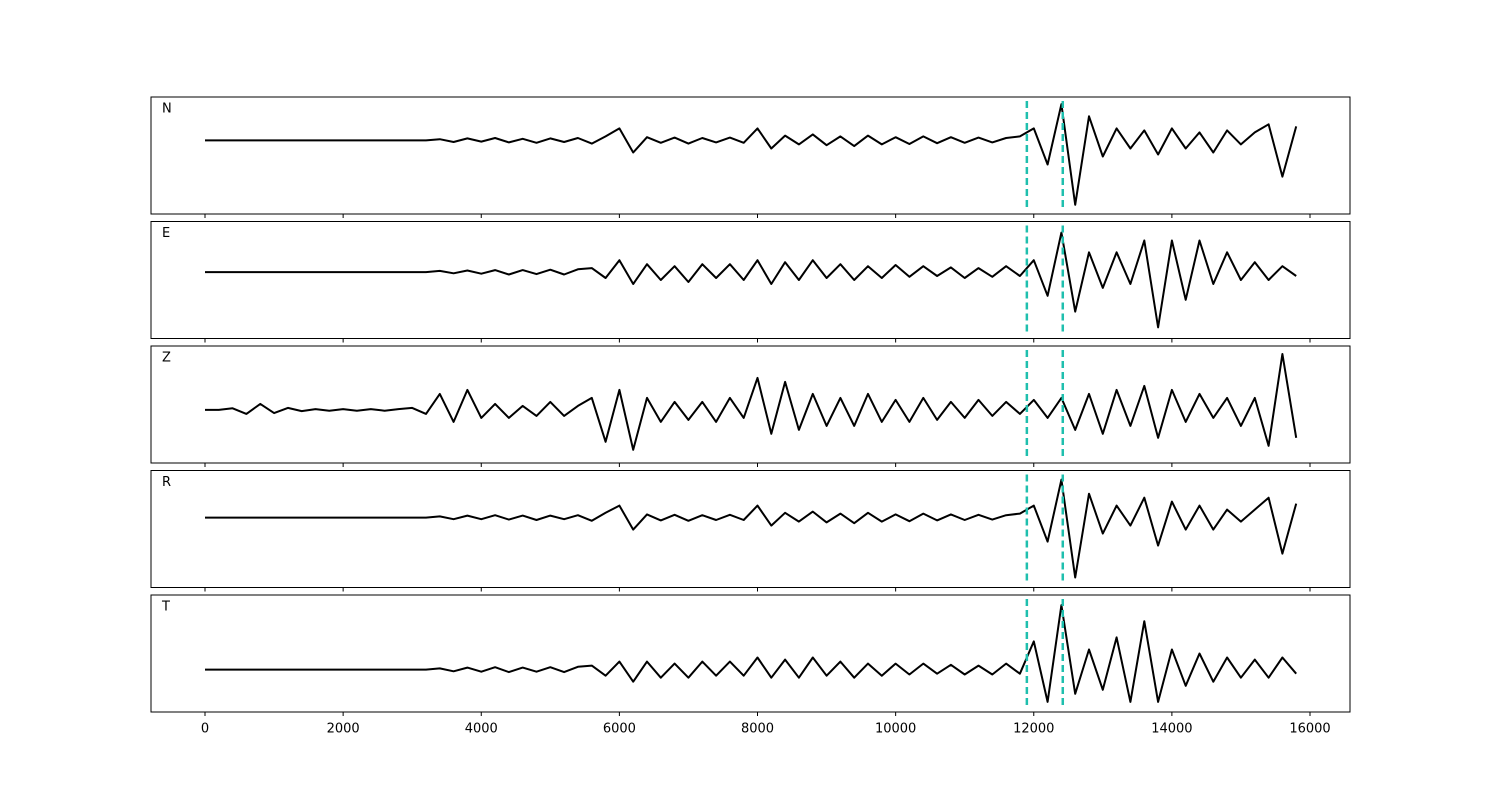  I want to click on panel-label: T, so click(165, 607).